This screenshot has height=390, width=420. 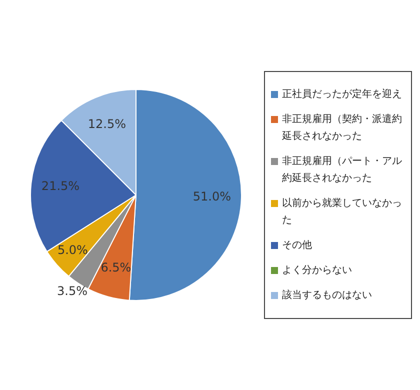 I want to click on legend-label: 非正規雇用（契約・派遣約延長されなかった, so click(x=342, y=128).